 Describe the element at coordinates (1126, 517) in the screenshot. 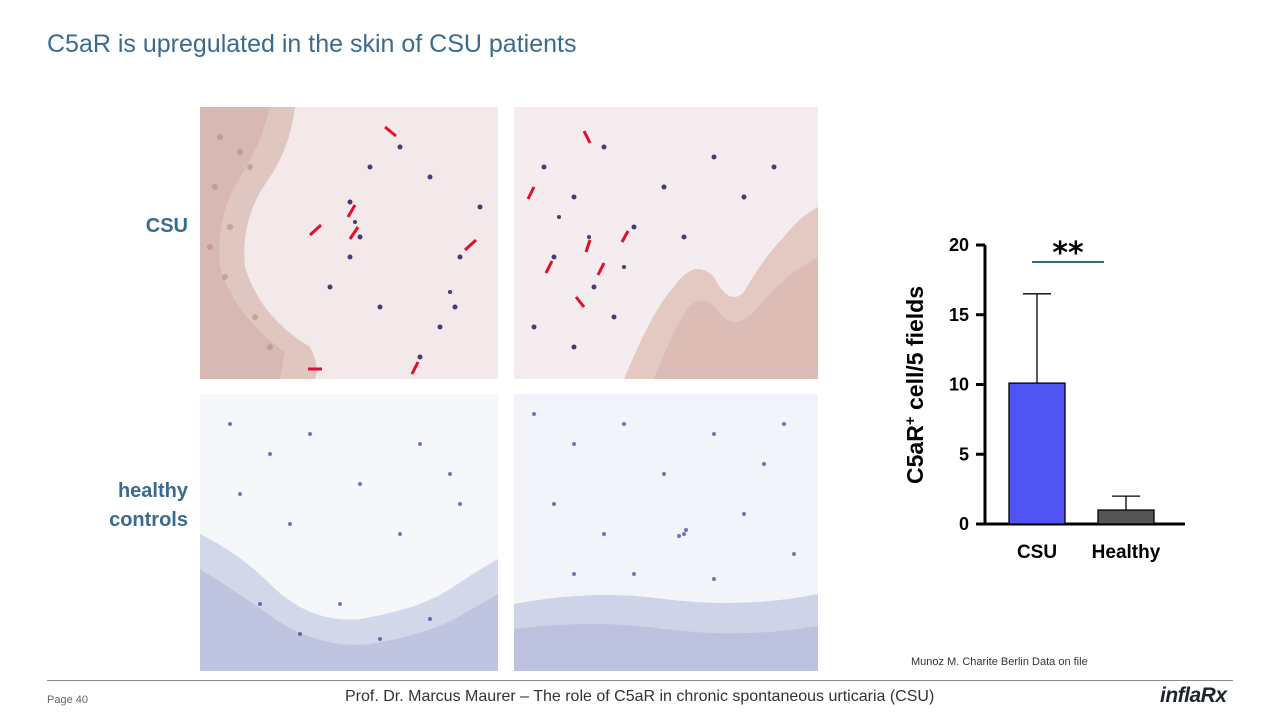

I see `bar-healthy` at that location.